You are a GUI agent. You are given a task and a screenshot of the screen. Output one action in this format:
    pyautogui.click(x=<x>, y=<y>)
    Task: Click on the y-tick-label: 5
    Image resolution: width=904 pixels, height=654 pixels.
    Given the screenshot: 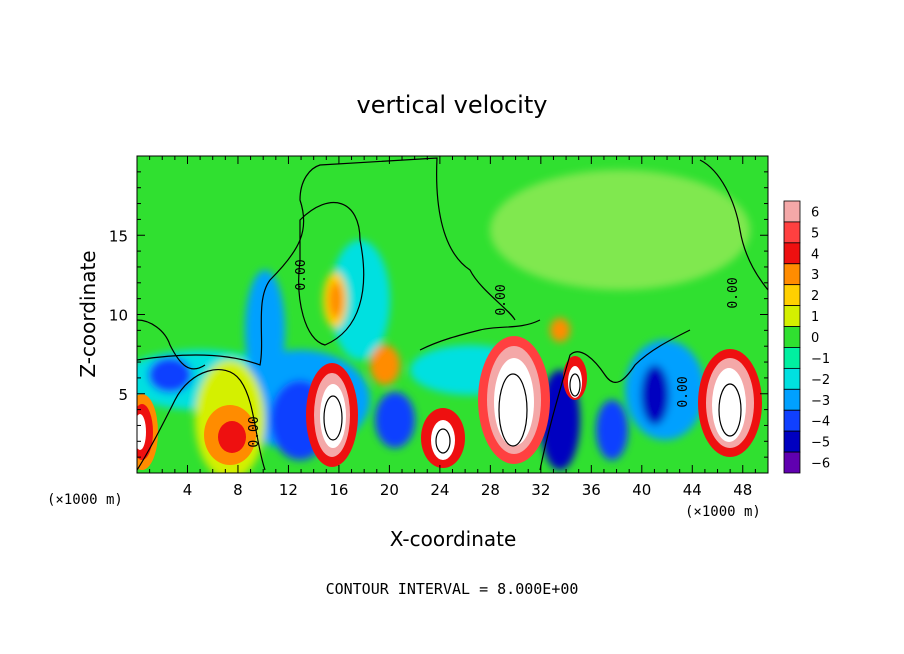 What is the action you would take?
    pyautogui.click(x=123, y=395)
    